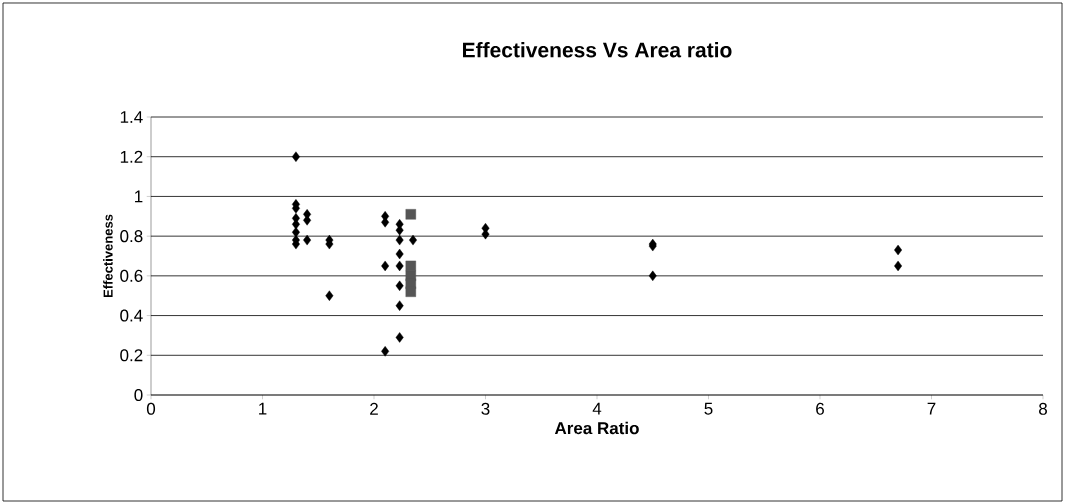 This screenshot has height=504, width=1065. I want to click on y-tick-label: 1, so click(139, 196).